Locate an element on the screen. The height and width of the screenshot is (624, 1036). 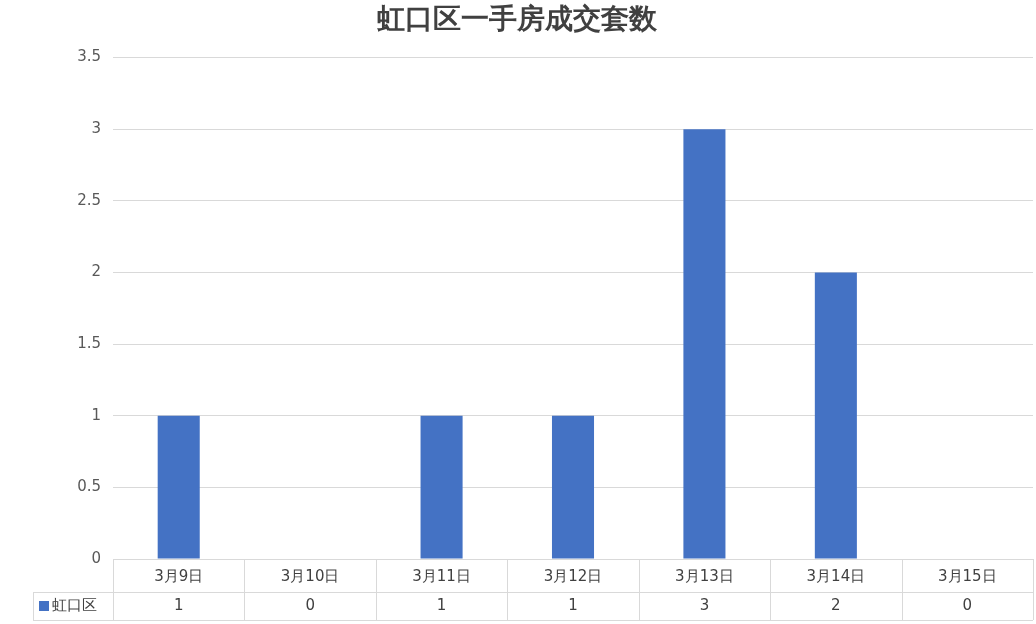
x-tick-label: 3月15日 is located at coordinates (967, 575).